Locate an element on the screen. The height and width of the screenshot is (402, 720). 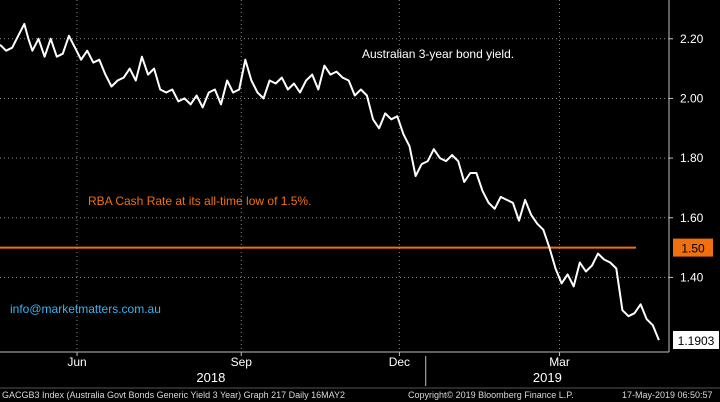
footer-timestamp: 17-May-2019 06:50:57 is located at coordinates (667, 395).